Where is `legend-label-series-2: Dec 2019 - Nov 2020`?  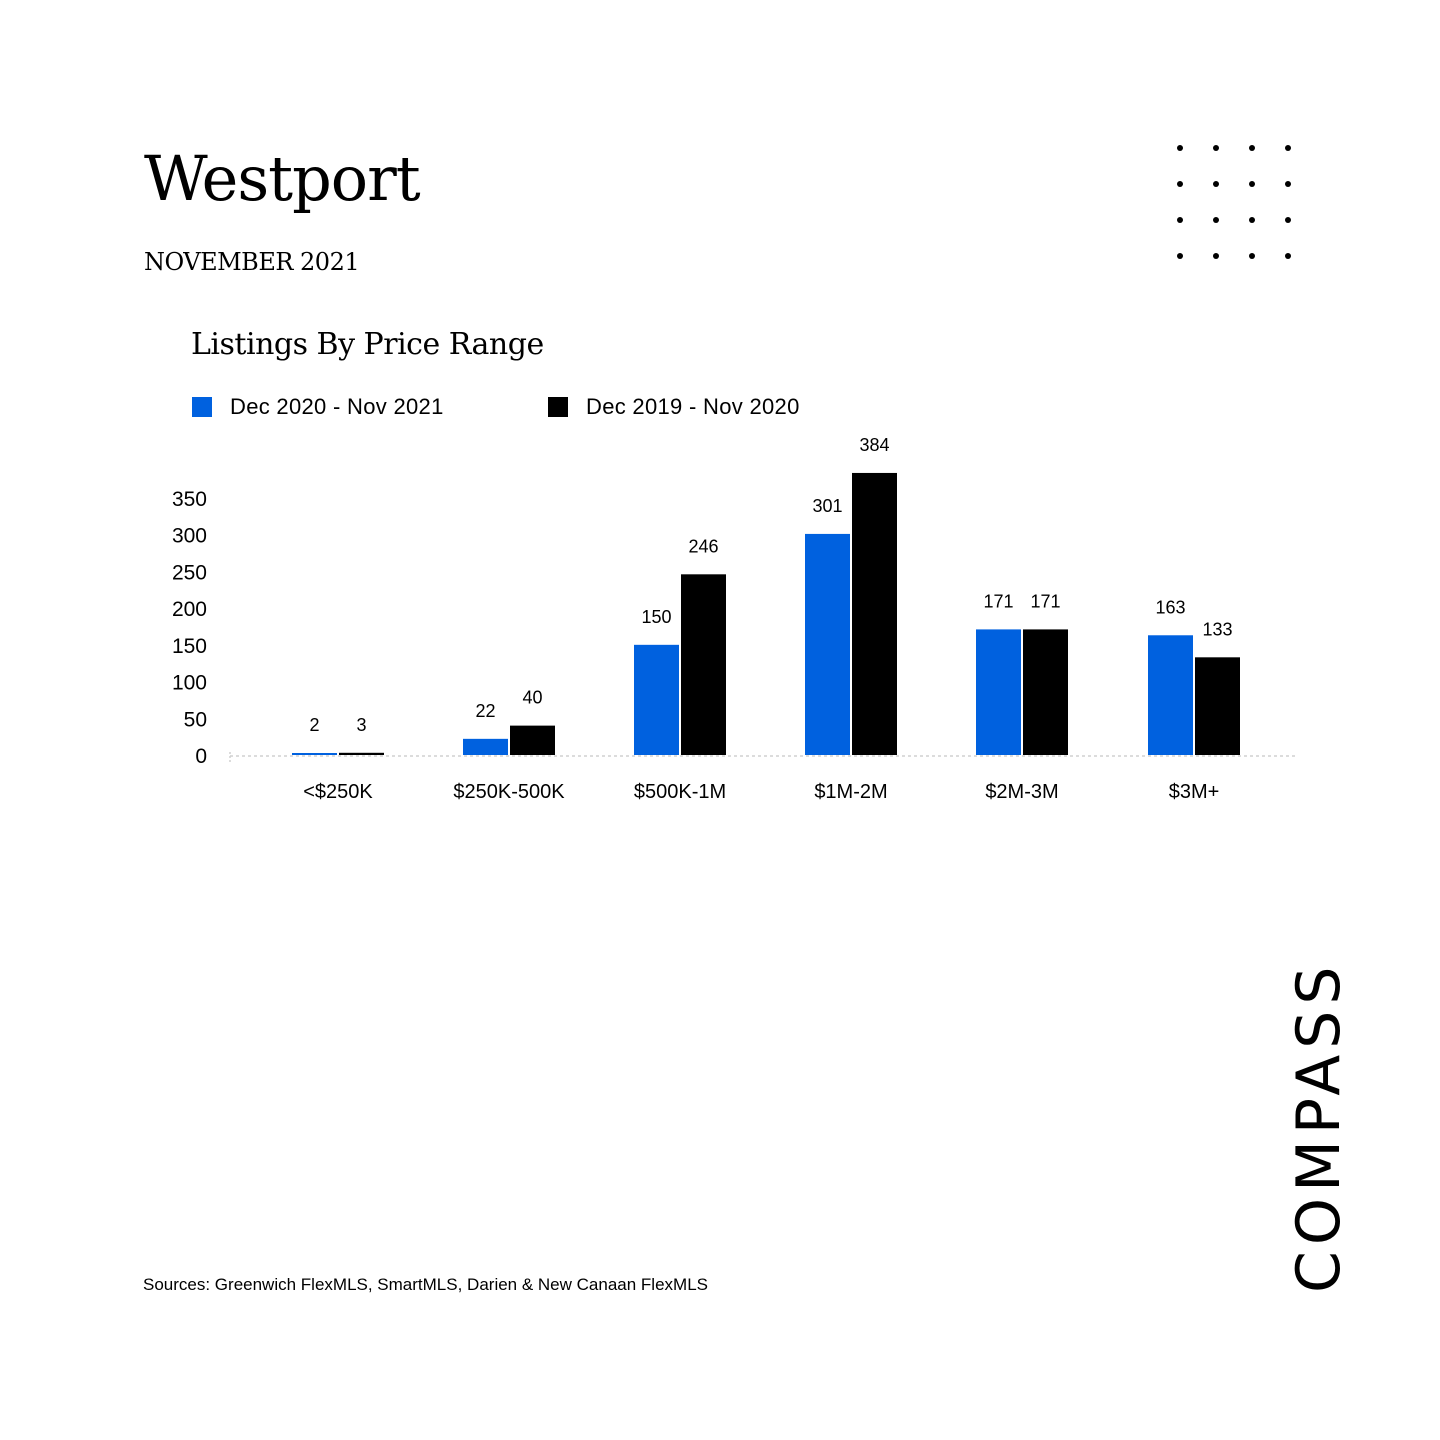 legend-label-series-2: Dec 2019 - Nov 2020 is located at coordinates (693, 406).